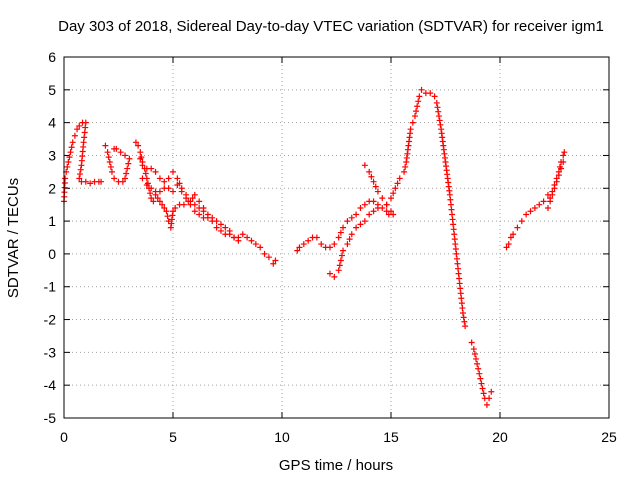 The image size is (640, 480). Describe the element at coordinates (52, 155) in the screenshot. I see `y-tick-label: 3` at that location.